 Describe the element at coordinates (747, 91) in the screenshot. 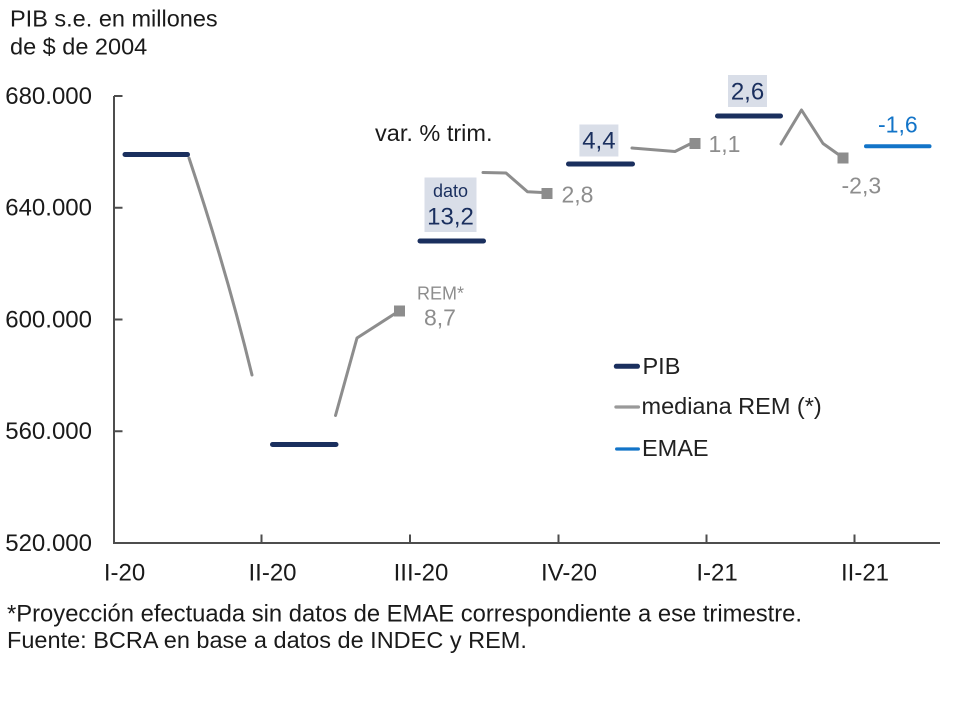

I see `svg-text: 2,6` at that location.